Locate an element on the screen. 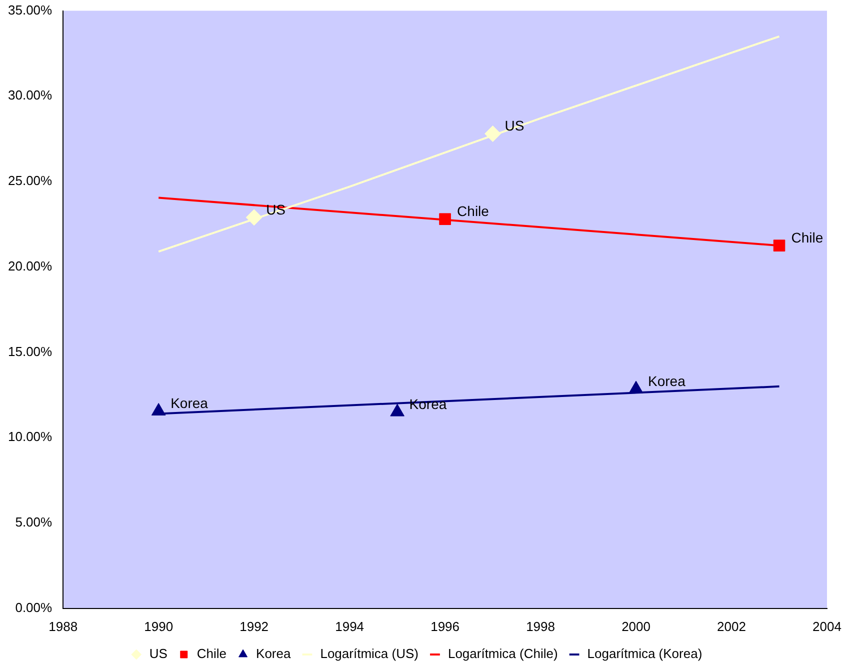 The height and width of the screenshot is (671, 847). y-tick-label: 35.00% is located at coordinates (30, 10).